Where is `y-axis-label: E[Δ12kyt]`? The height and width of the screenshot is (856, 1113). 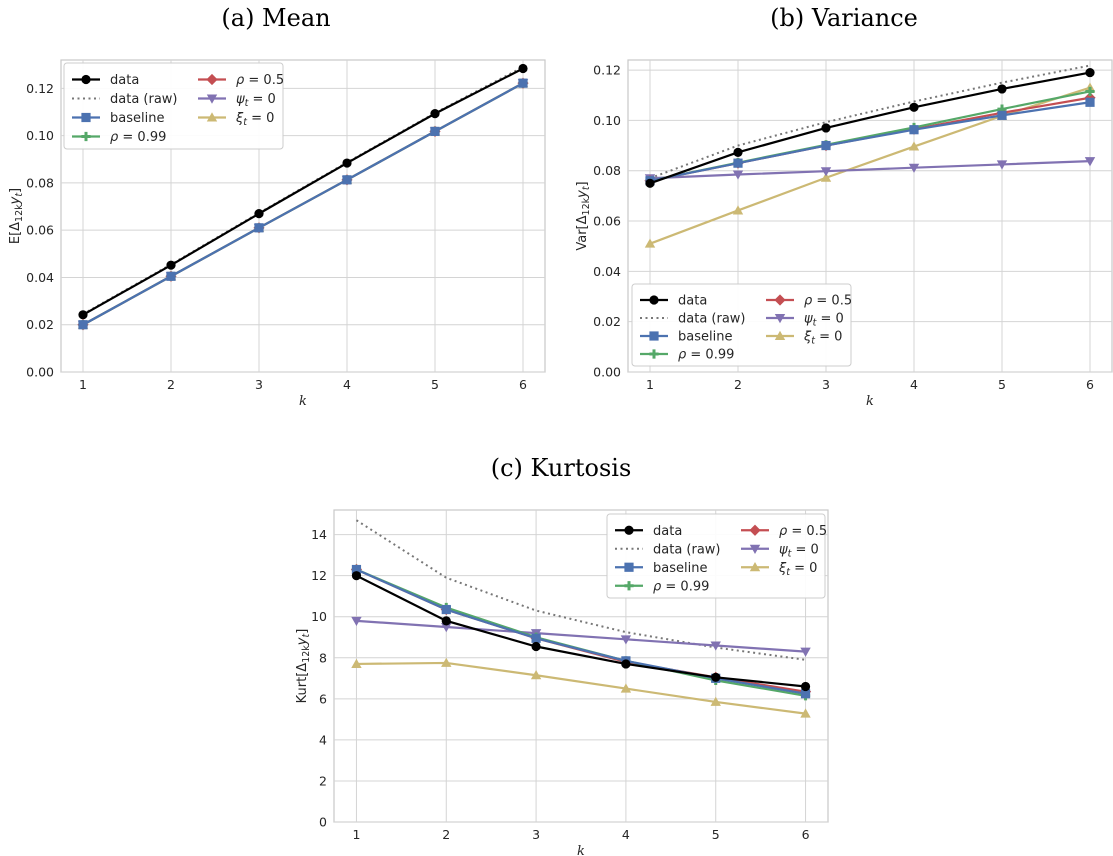 y-axis-label: E[Δ12kyt] is located at coordinates (16, 216).